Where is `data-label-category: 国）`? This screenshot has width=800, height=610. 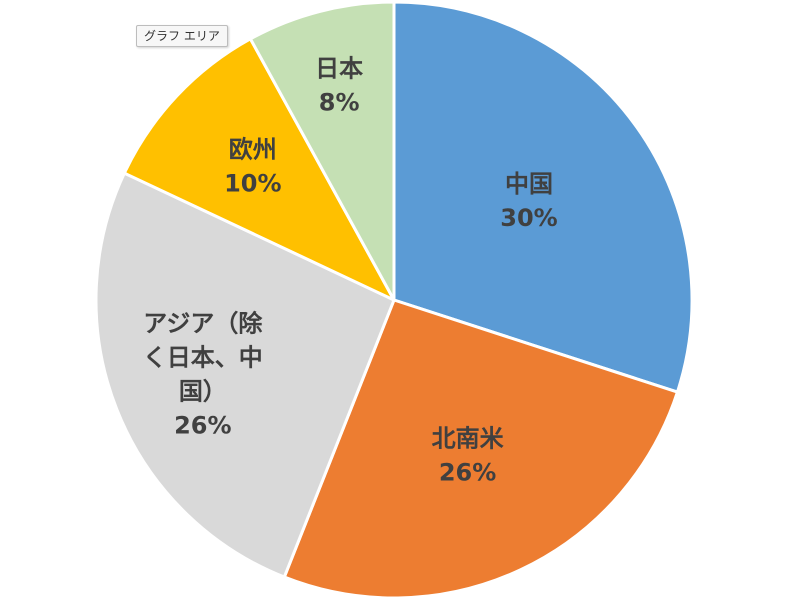
data-label-category: 国） is located at coordinates (203, 392).